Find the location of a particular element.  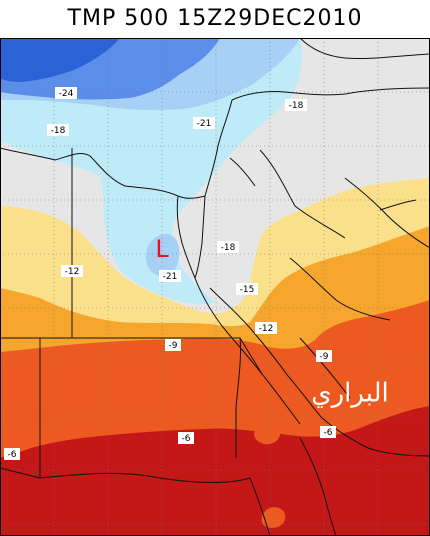

warm-cell-sudan is located at coordinates (267, 433).